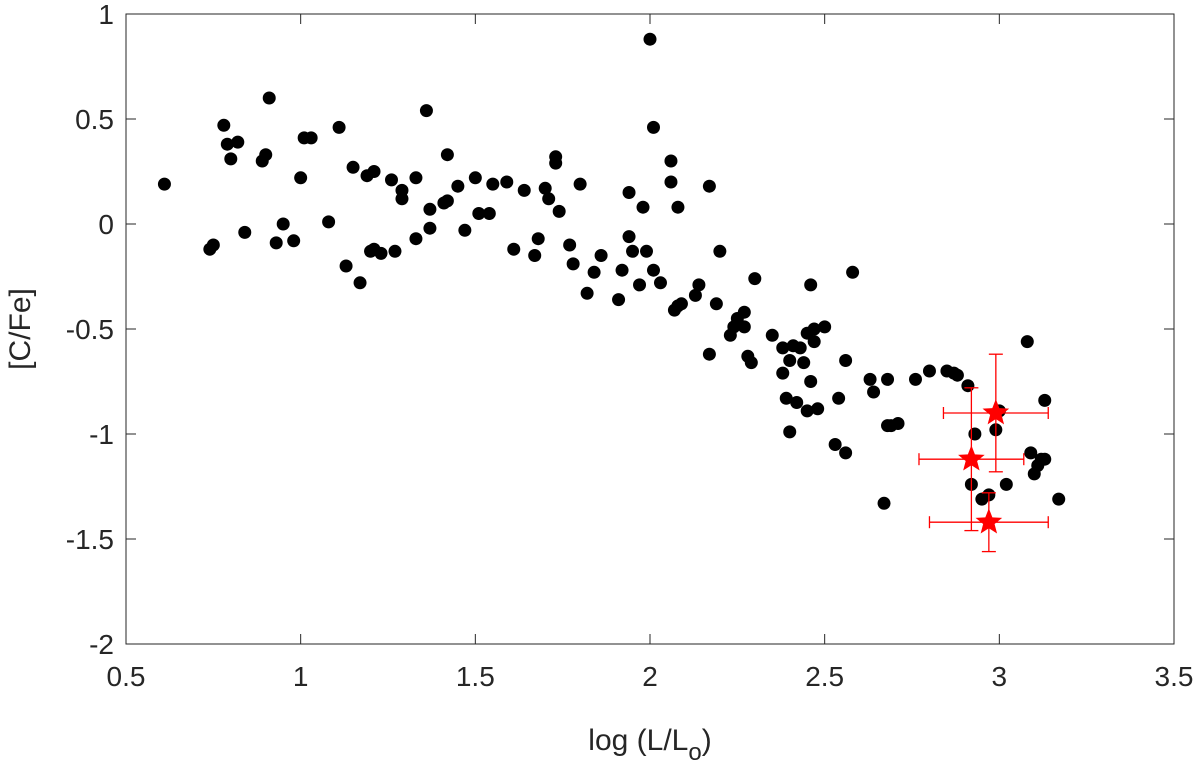  I want to click on red-star-series, so click(983, 453).